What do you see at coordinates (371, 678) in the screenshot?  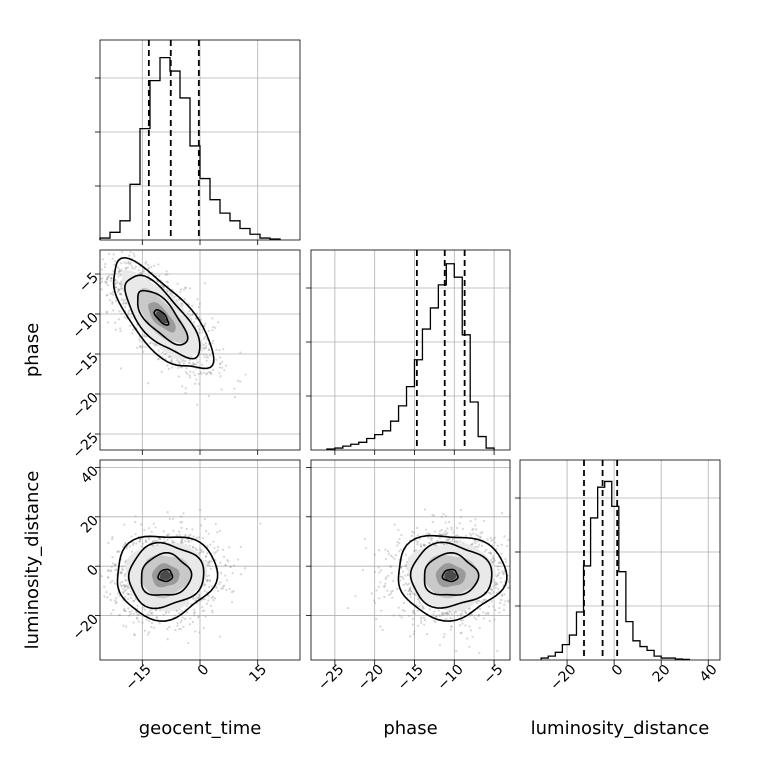 I see `luminosity-distance-vs-phase-x-tick-label-1: −20` at bounding box center [371, 678].